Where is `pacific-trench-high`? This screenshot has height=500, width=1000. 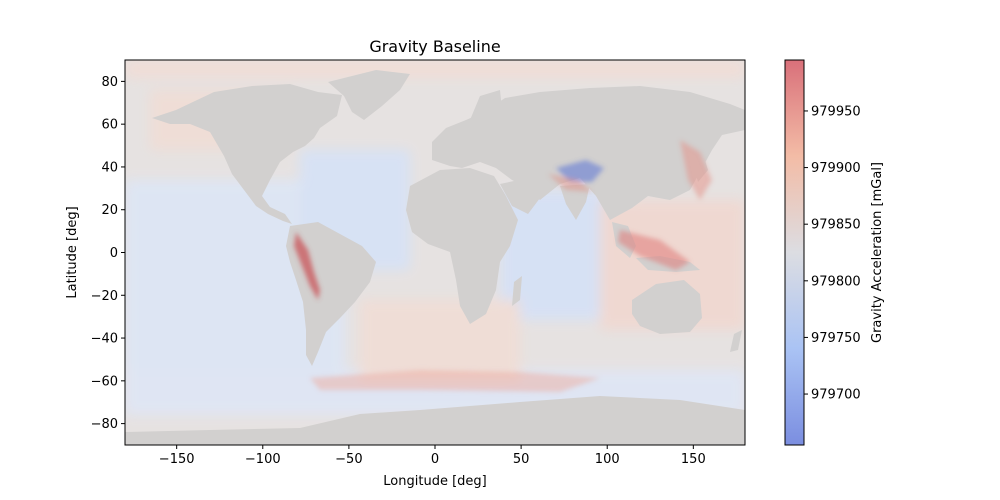
pacific-trench-high is located at coordinates (696, 170).